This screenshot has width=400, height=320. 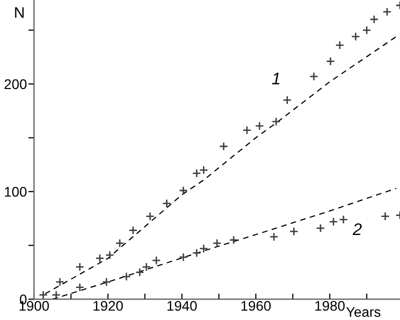 What do you see at coordinates (15, 84) in the screenshot?
I see `y-tick-label: 200` at bounding box center [15, 84].